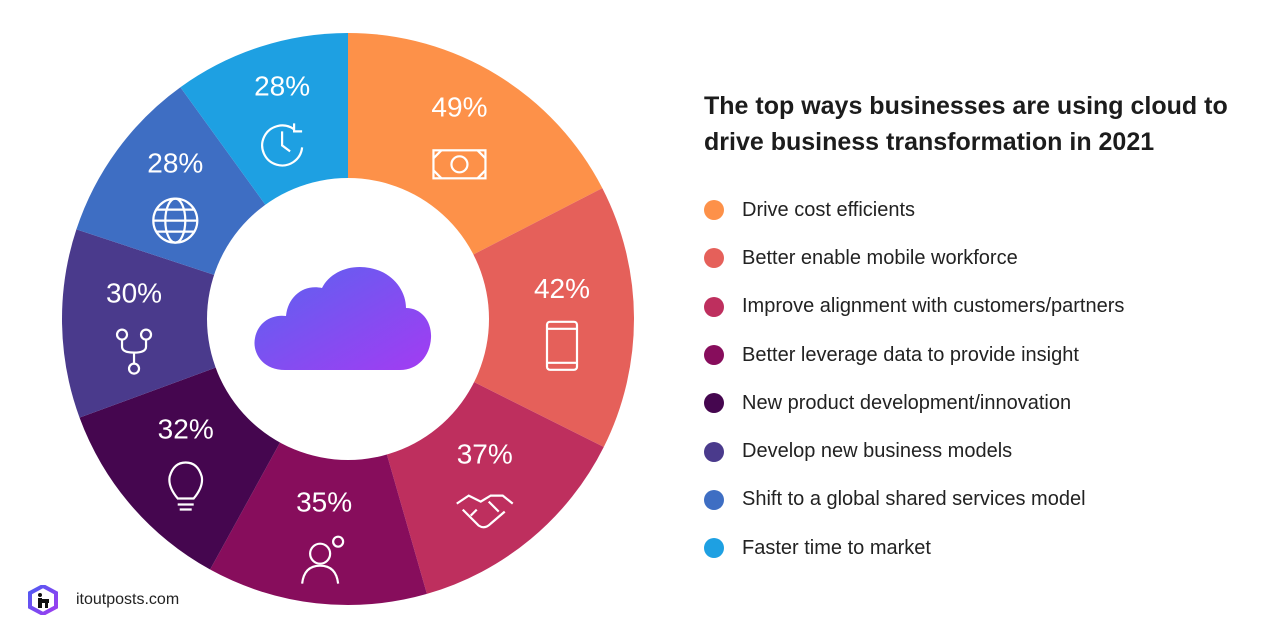 The height and width of the screenshot is (640, 1280). Describe the element at coordinates (562, 288) in the screenshot. I see `slice-data-label: 42%` at that location.